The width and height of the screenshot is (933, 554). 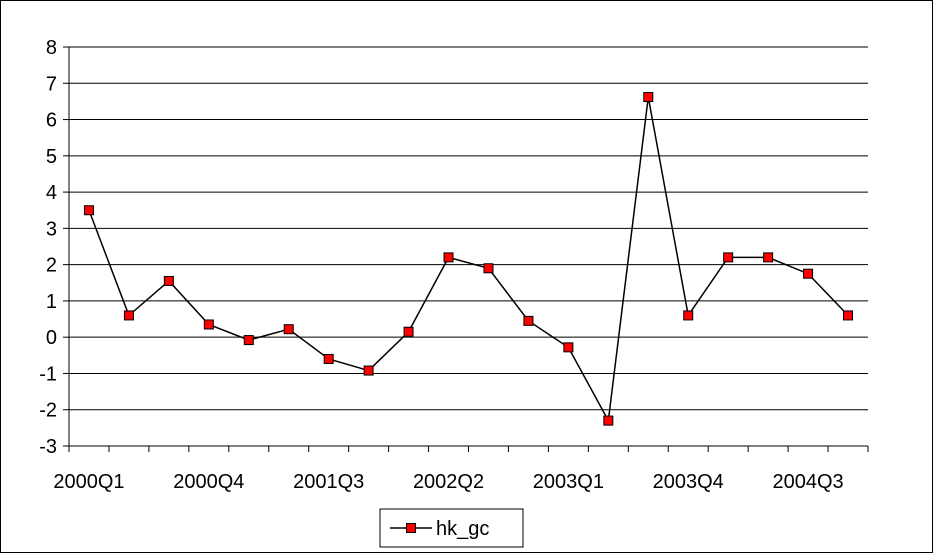 What do you see at coordinates (208, 482) in the screenshot?
I see `x-tick-label: 2000Q4` at bounding box center [208, 482].